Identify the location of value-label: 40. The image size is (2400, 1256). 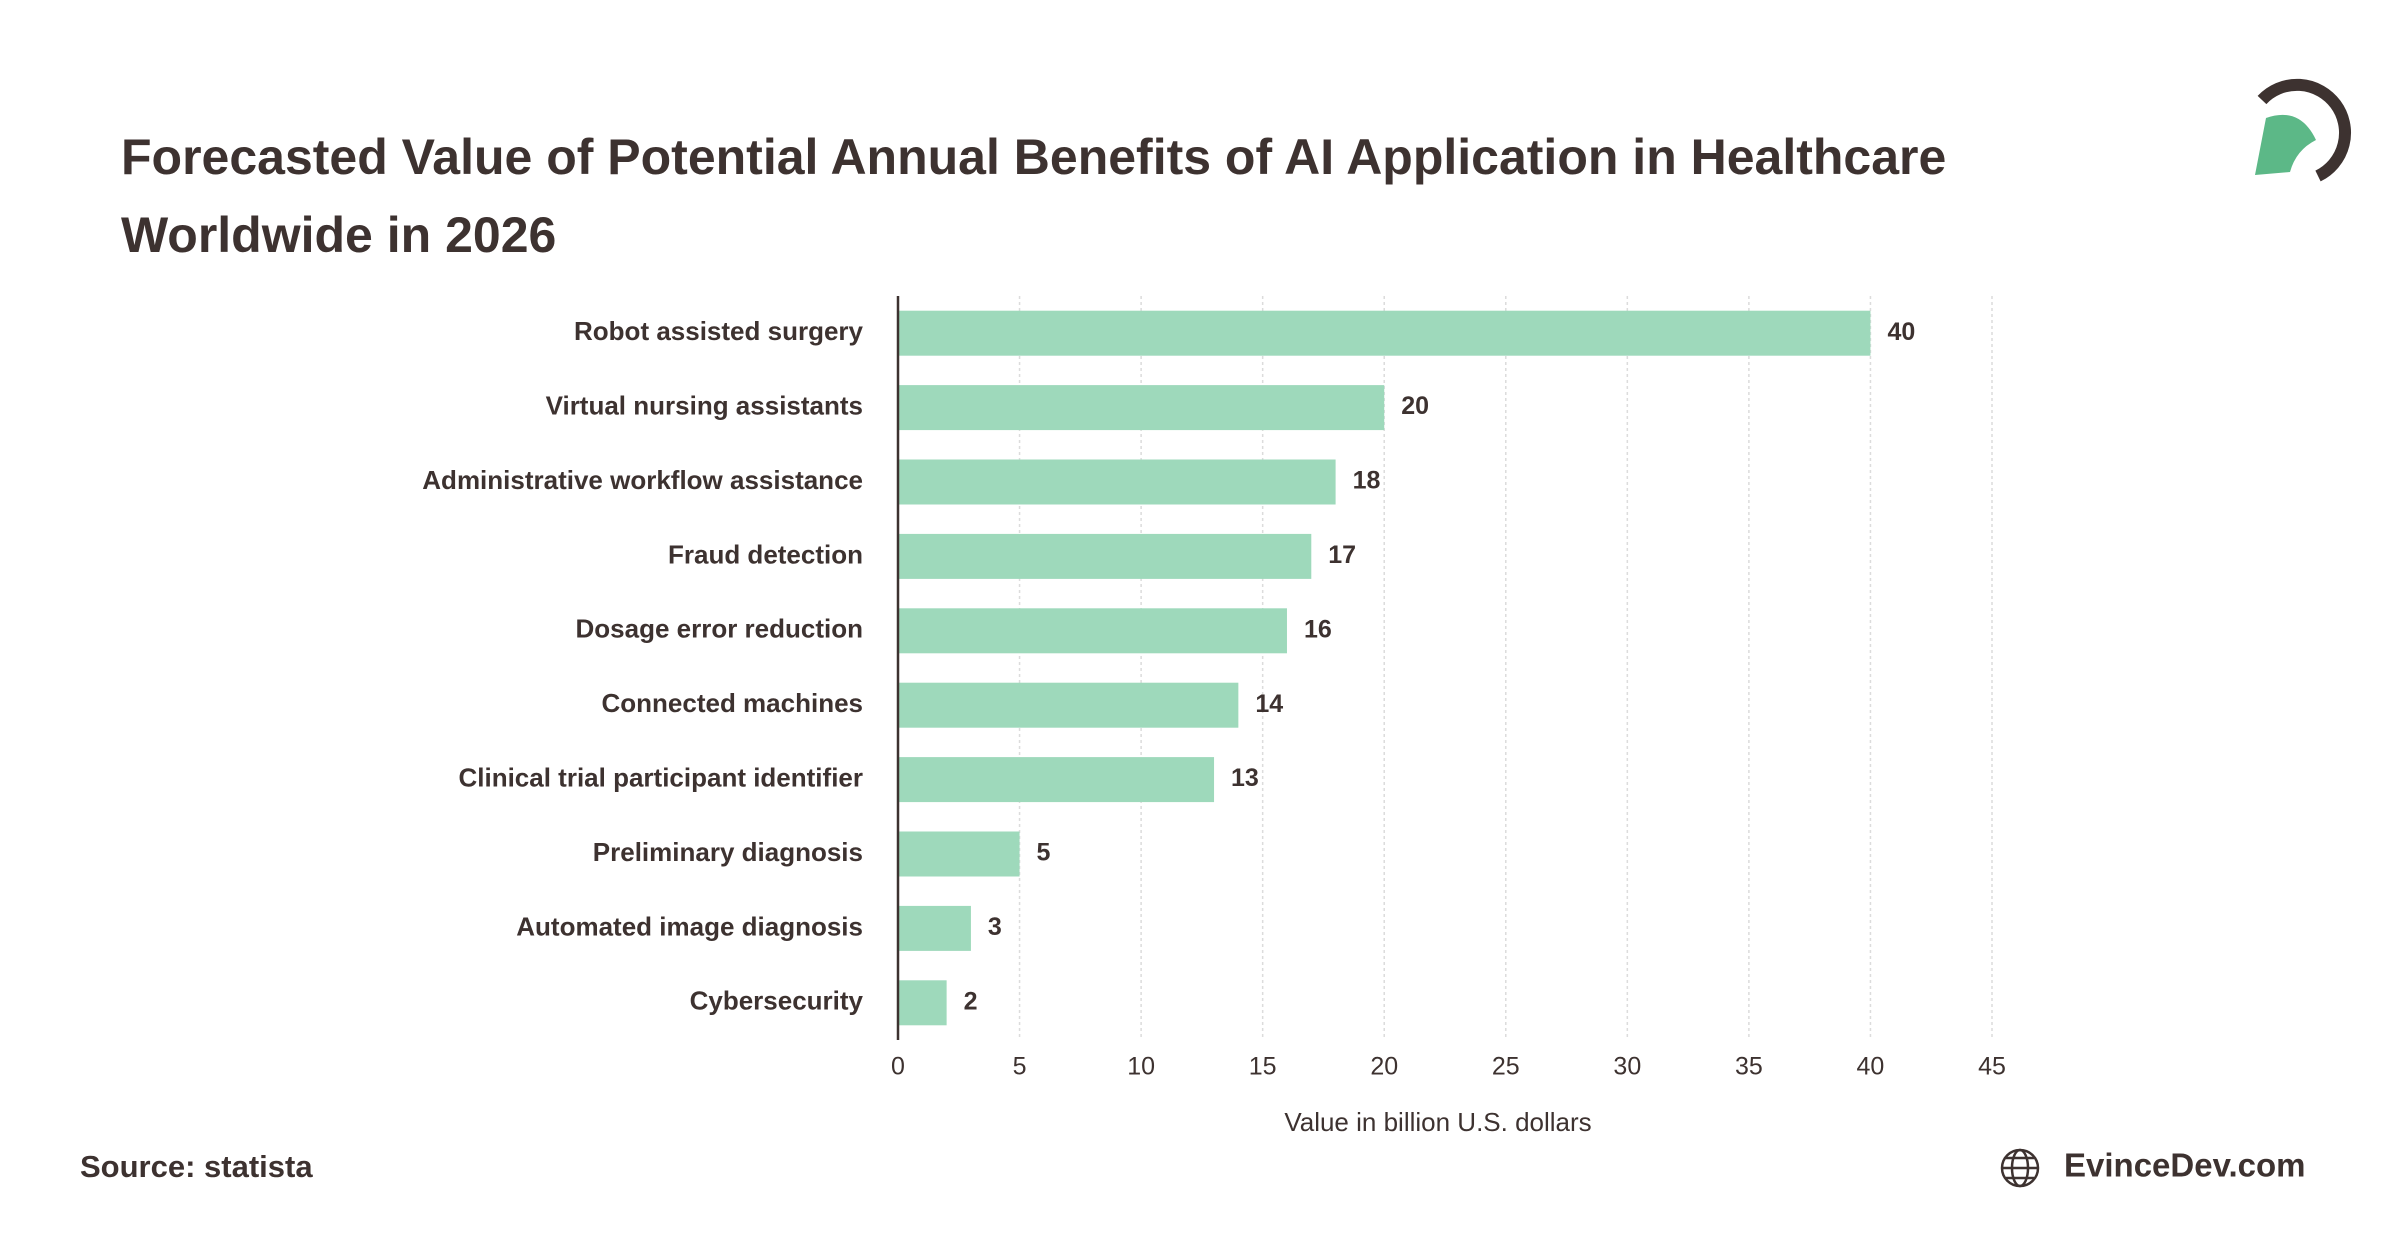
(1901, 332).